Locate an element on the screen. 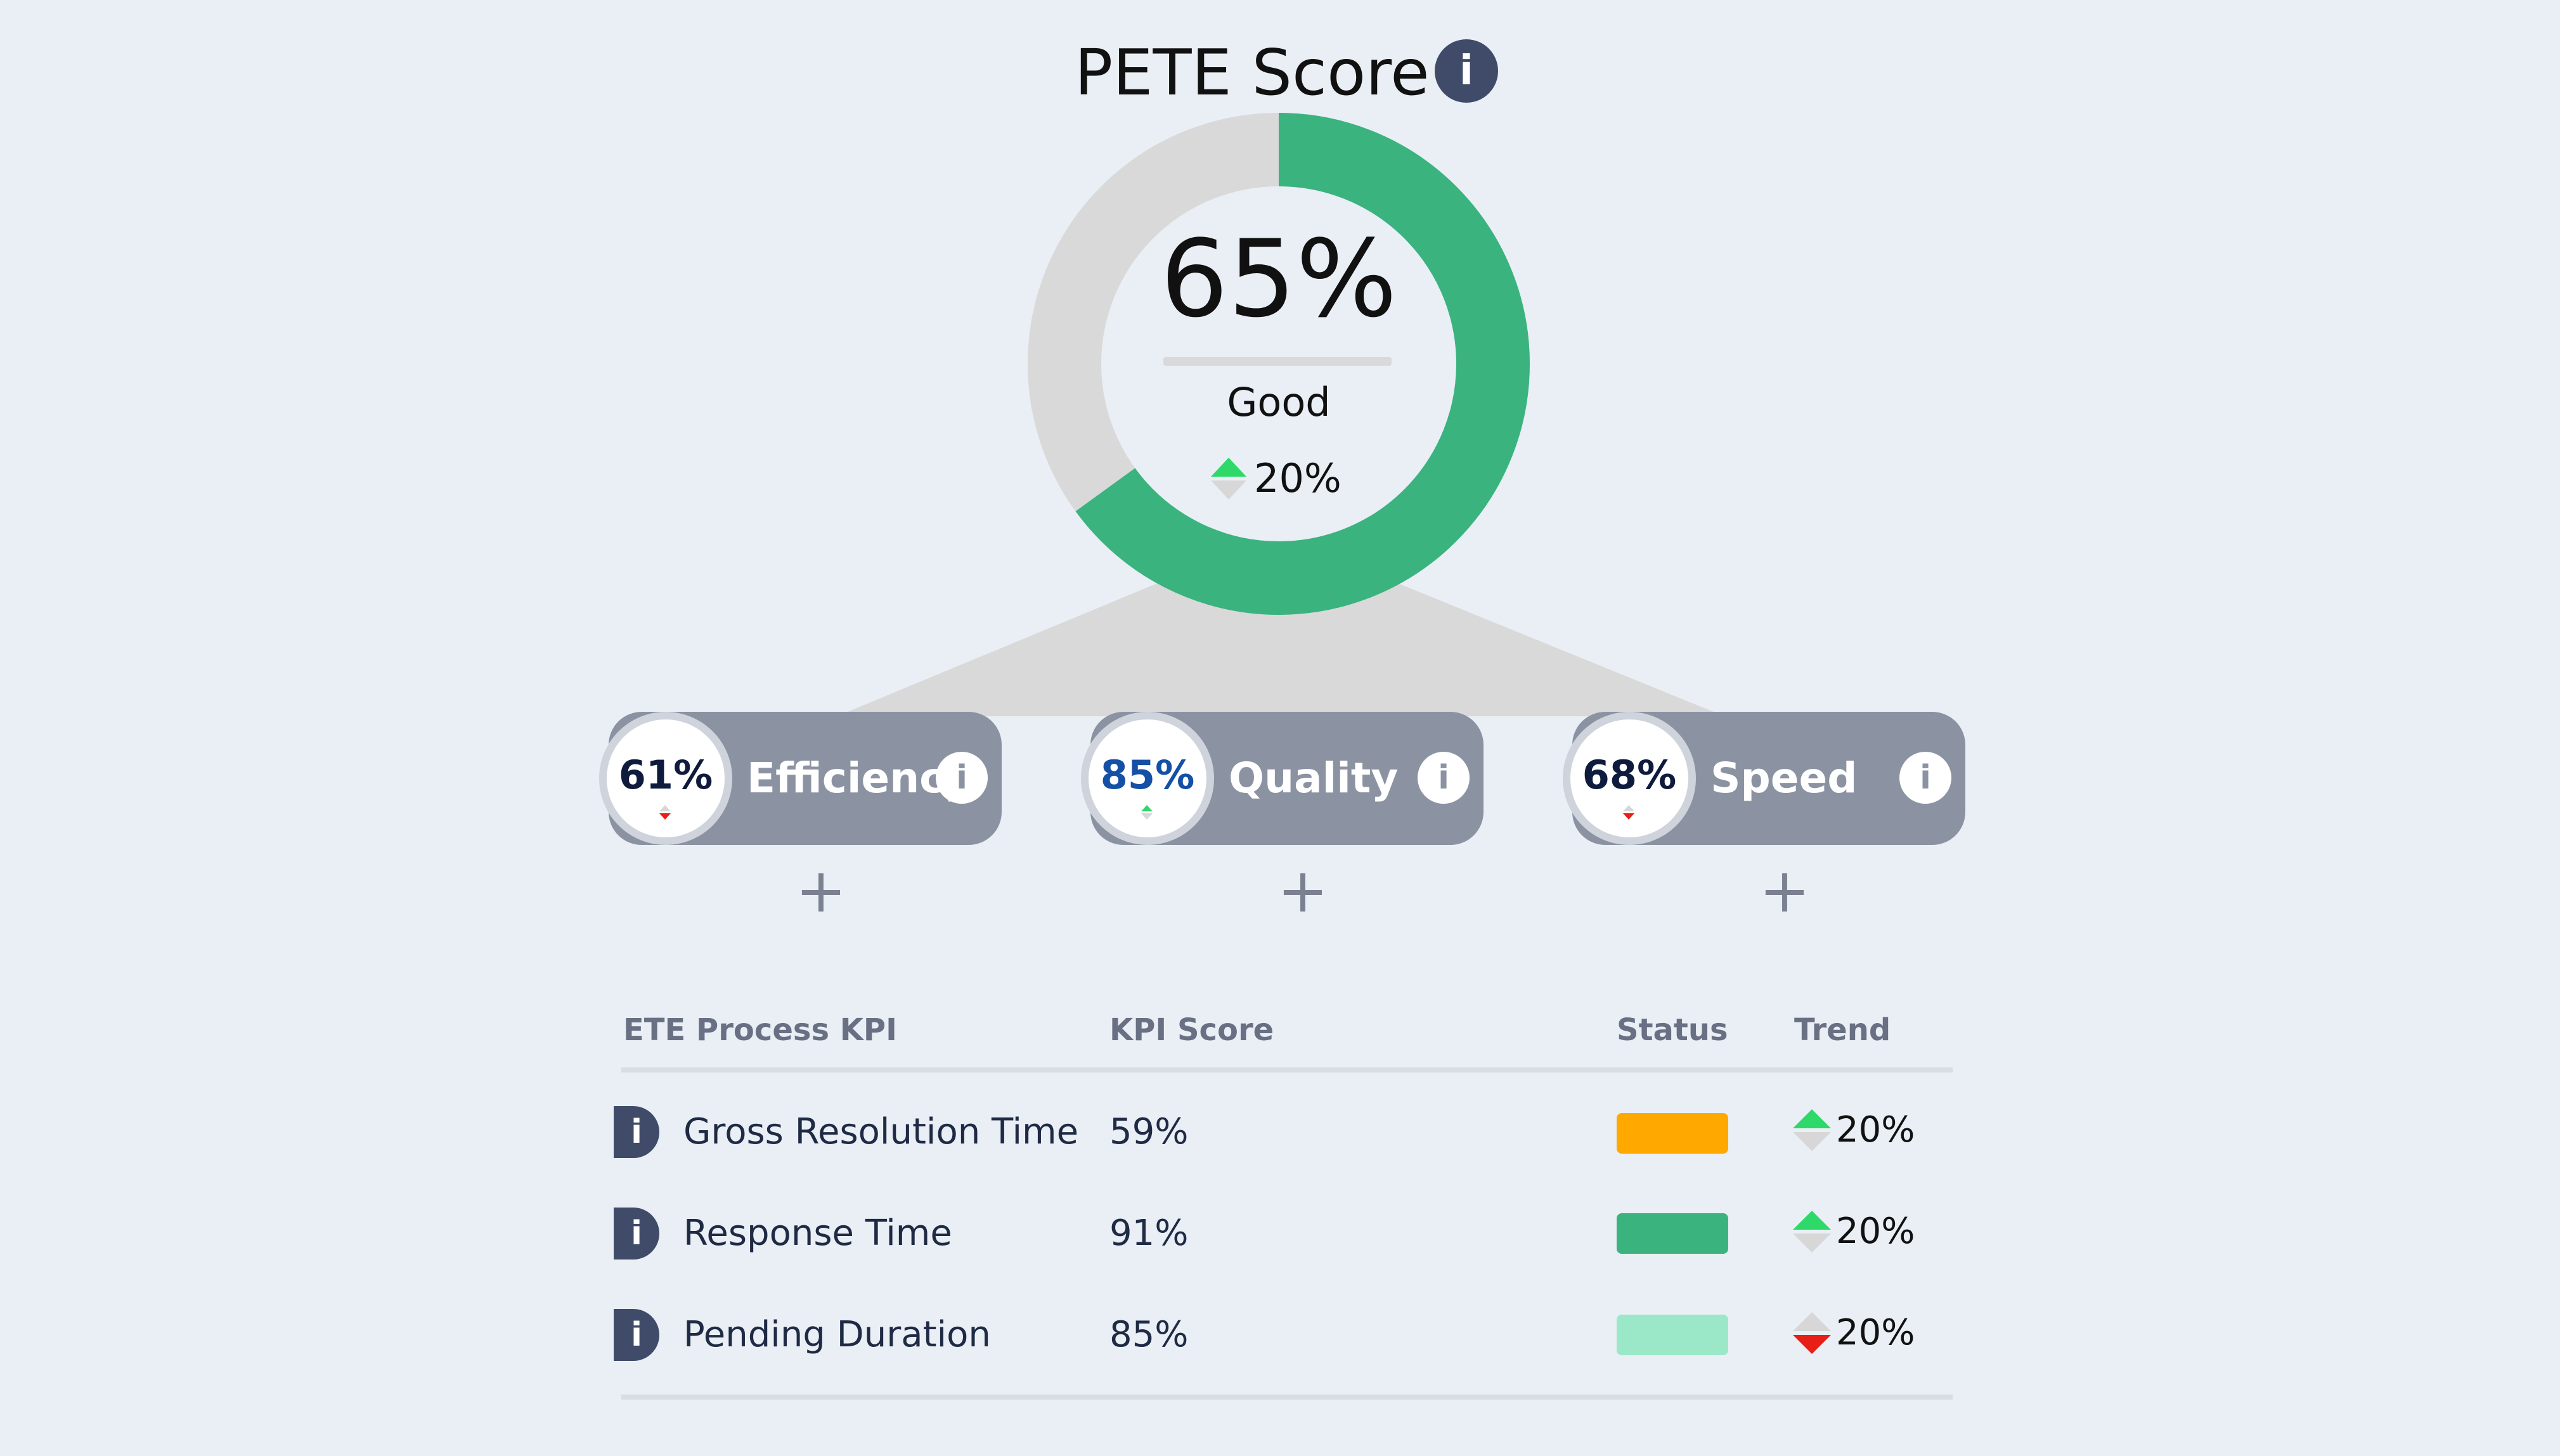 The width and height of the screenshot is (2560, 1456). kpi-score: 59% is located at coordinates (1149, 1131).